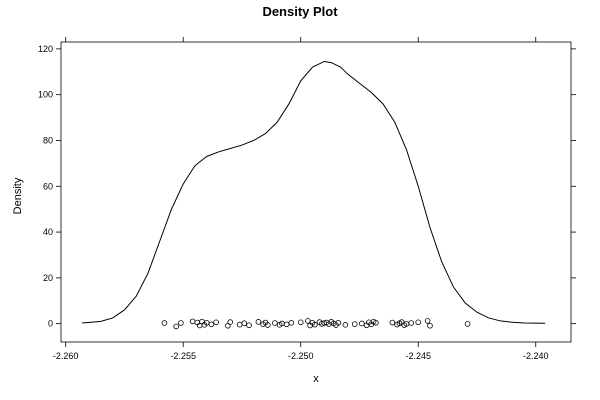 The height and width of the screenshot is (400, 600). Describe the element at coordinates (50, 324) in the screenshot. I see `y-tick-label: 0` at that location.